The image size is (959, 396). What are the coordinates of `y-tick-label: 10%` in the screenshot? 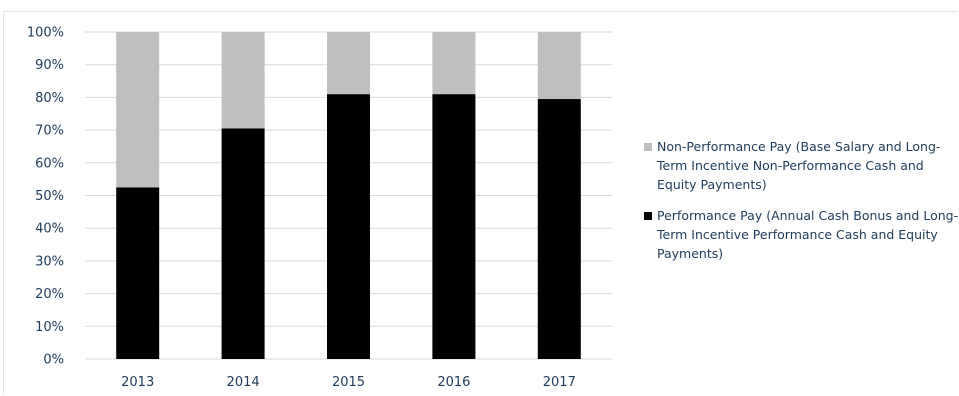 It's located at (49, 327).